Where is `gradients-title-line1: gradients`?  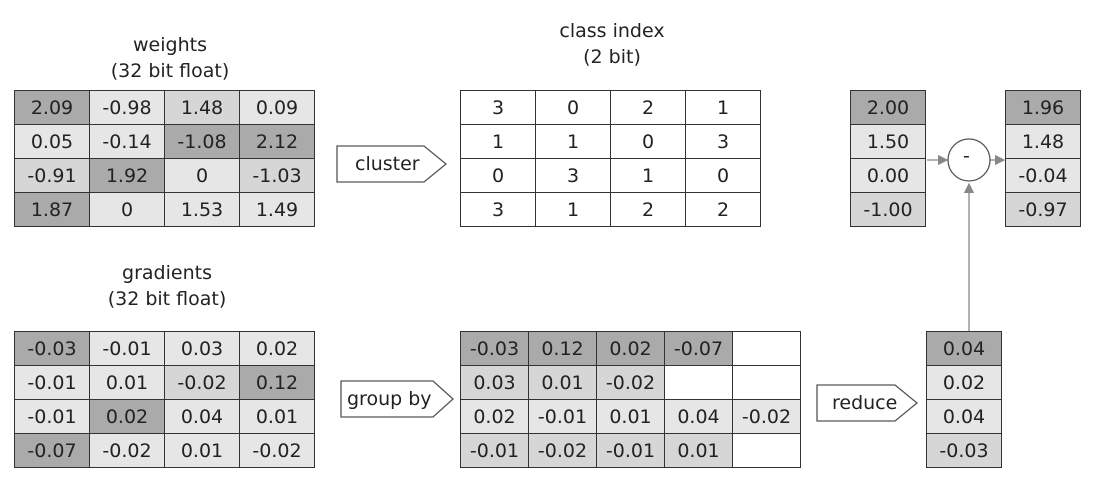 gradients-title-line1: gradients is located at coordinates (167, 273).